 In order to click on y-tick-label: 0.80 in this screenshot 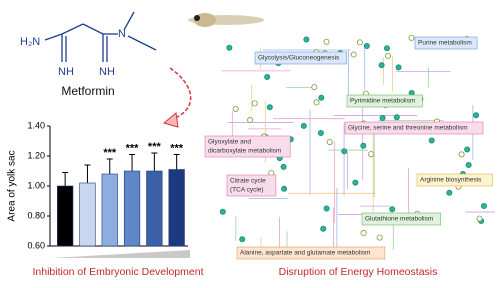, I will do `click(36, 215)`.